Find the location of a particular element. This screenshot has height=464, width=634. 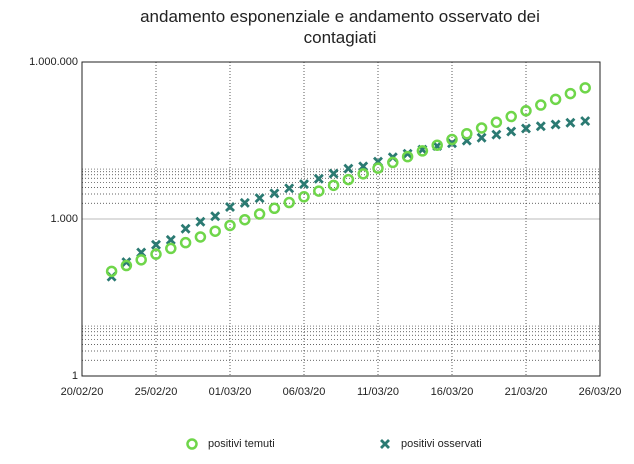

x-tick-label: 25/02/20 is located at coordinates (156, 392).